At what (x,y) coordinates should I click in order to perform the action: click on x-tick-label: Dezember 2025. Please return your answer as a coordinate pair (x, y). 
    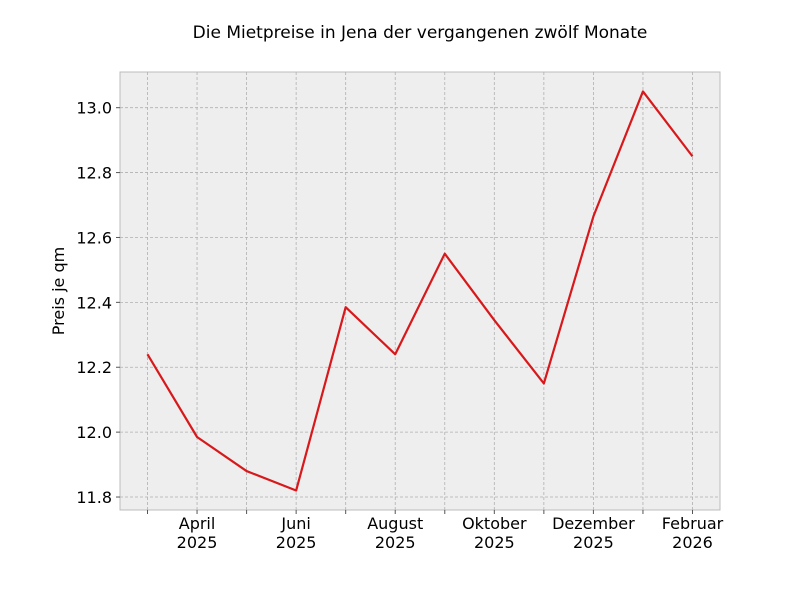
    Looking at the image, I should click on (593, 533).